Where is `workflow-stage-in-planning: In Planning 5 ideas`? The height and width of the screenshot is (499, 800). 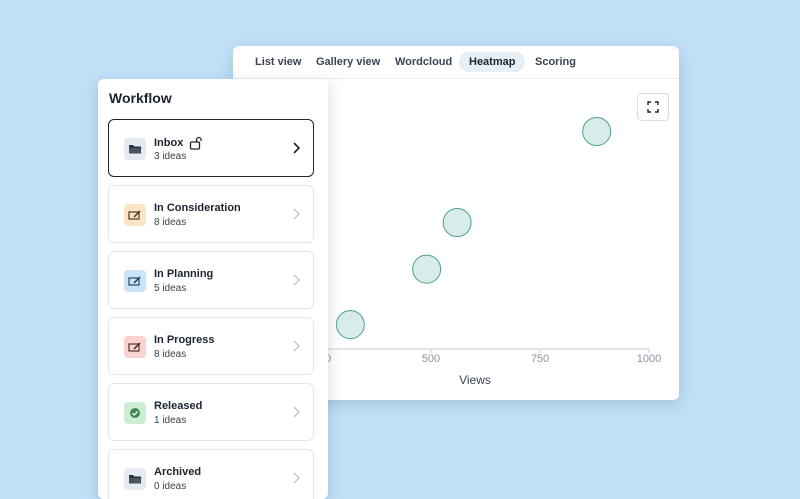
workflow-stage-in-planning: In Planning 5 ideas is located at coordinates (211, 280).